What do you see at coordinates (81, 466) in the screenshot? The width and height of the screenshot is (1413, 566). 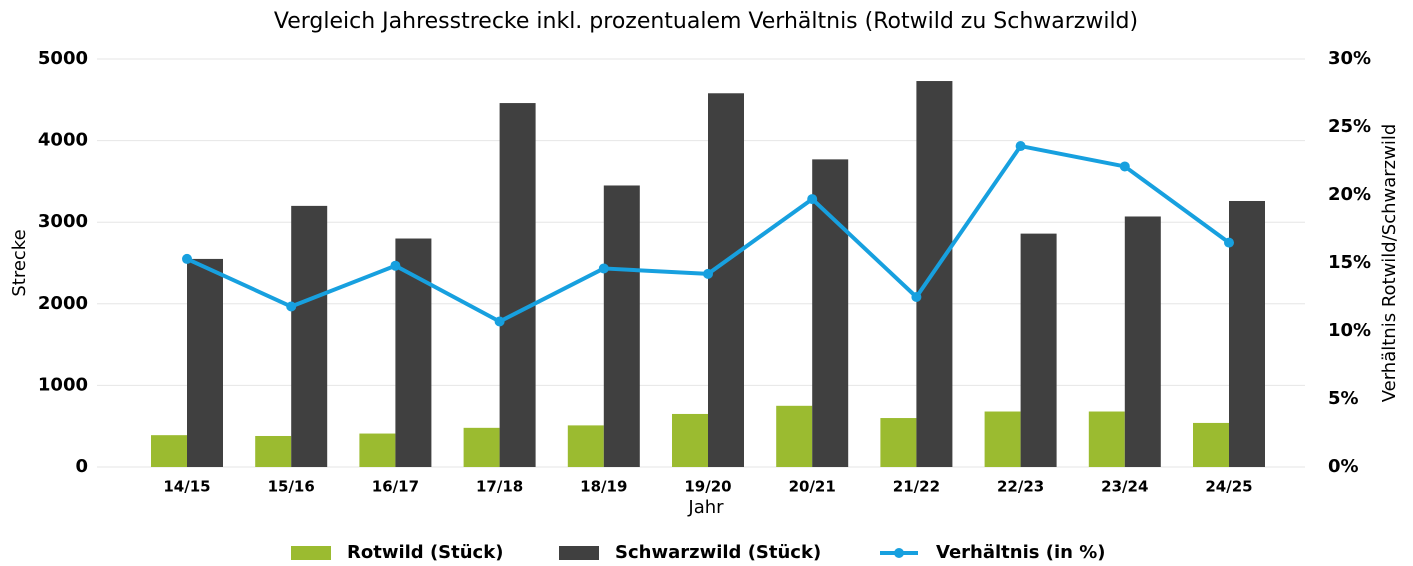 I see `y-tick-label: 0` at bounding box center [81, 466].